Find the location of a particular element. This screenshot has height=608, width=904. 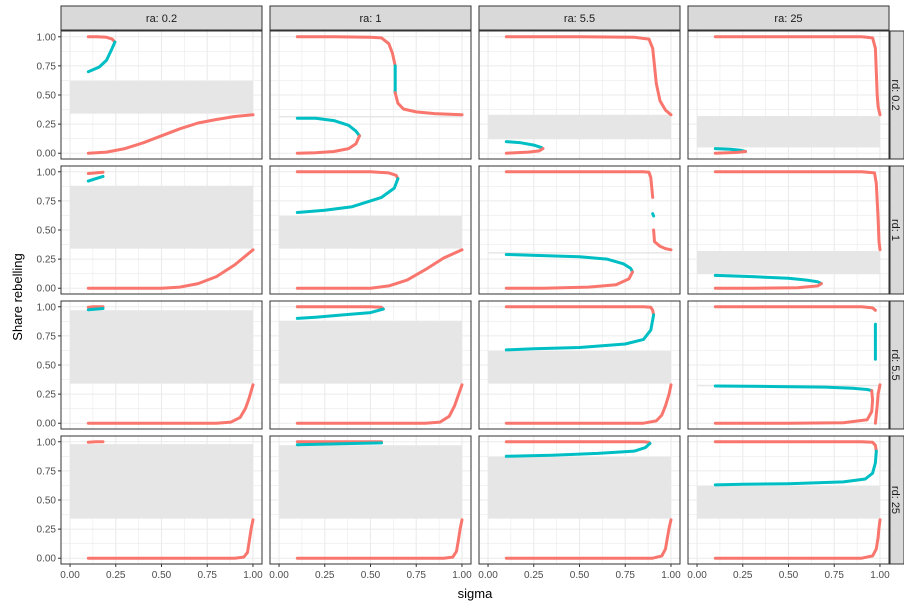

column-strip: ra: 1 is located at coordinates (370, 18).